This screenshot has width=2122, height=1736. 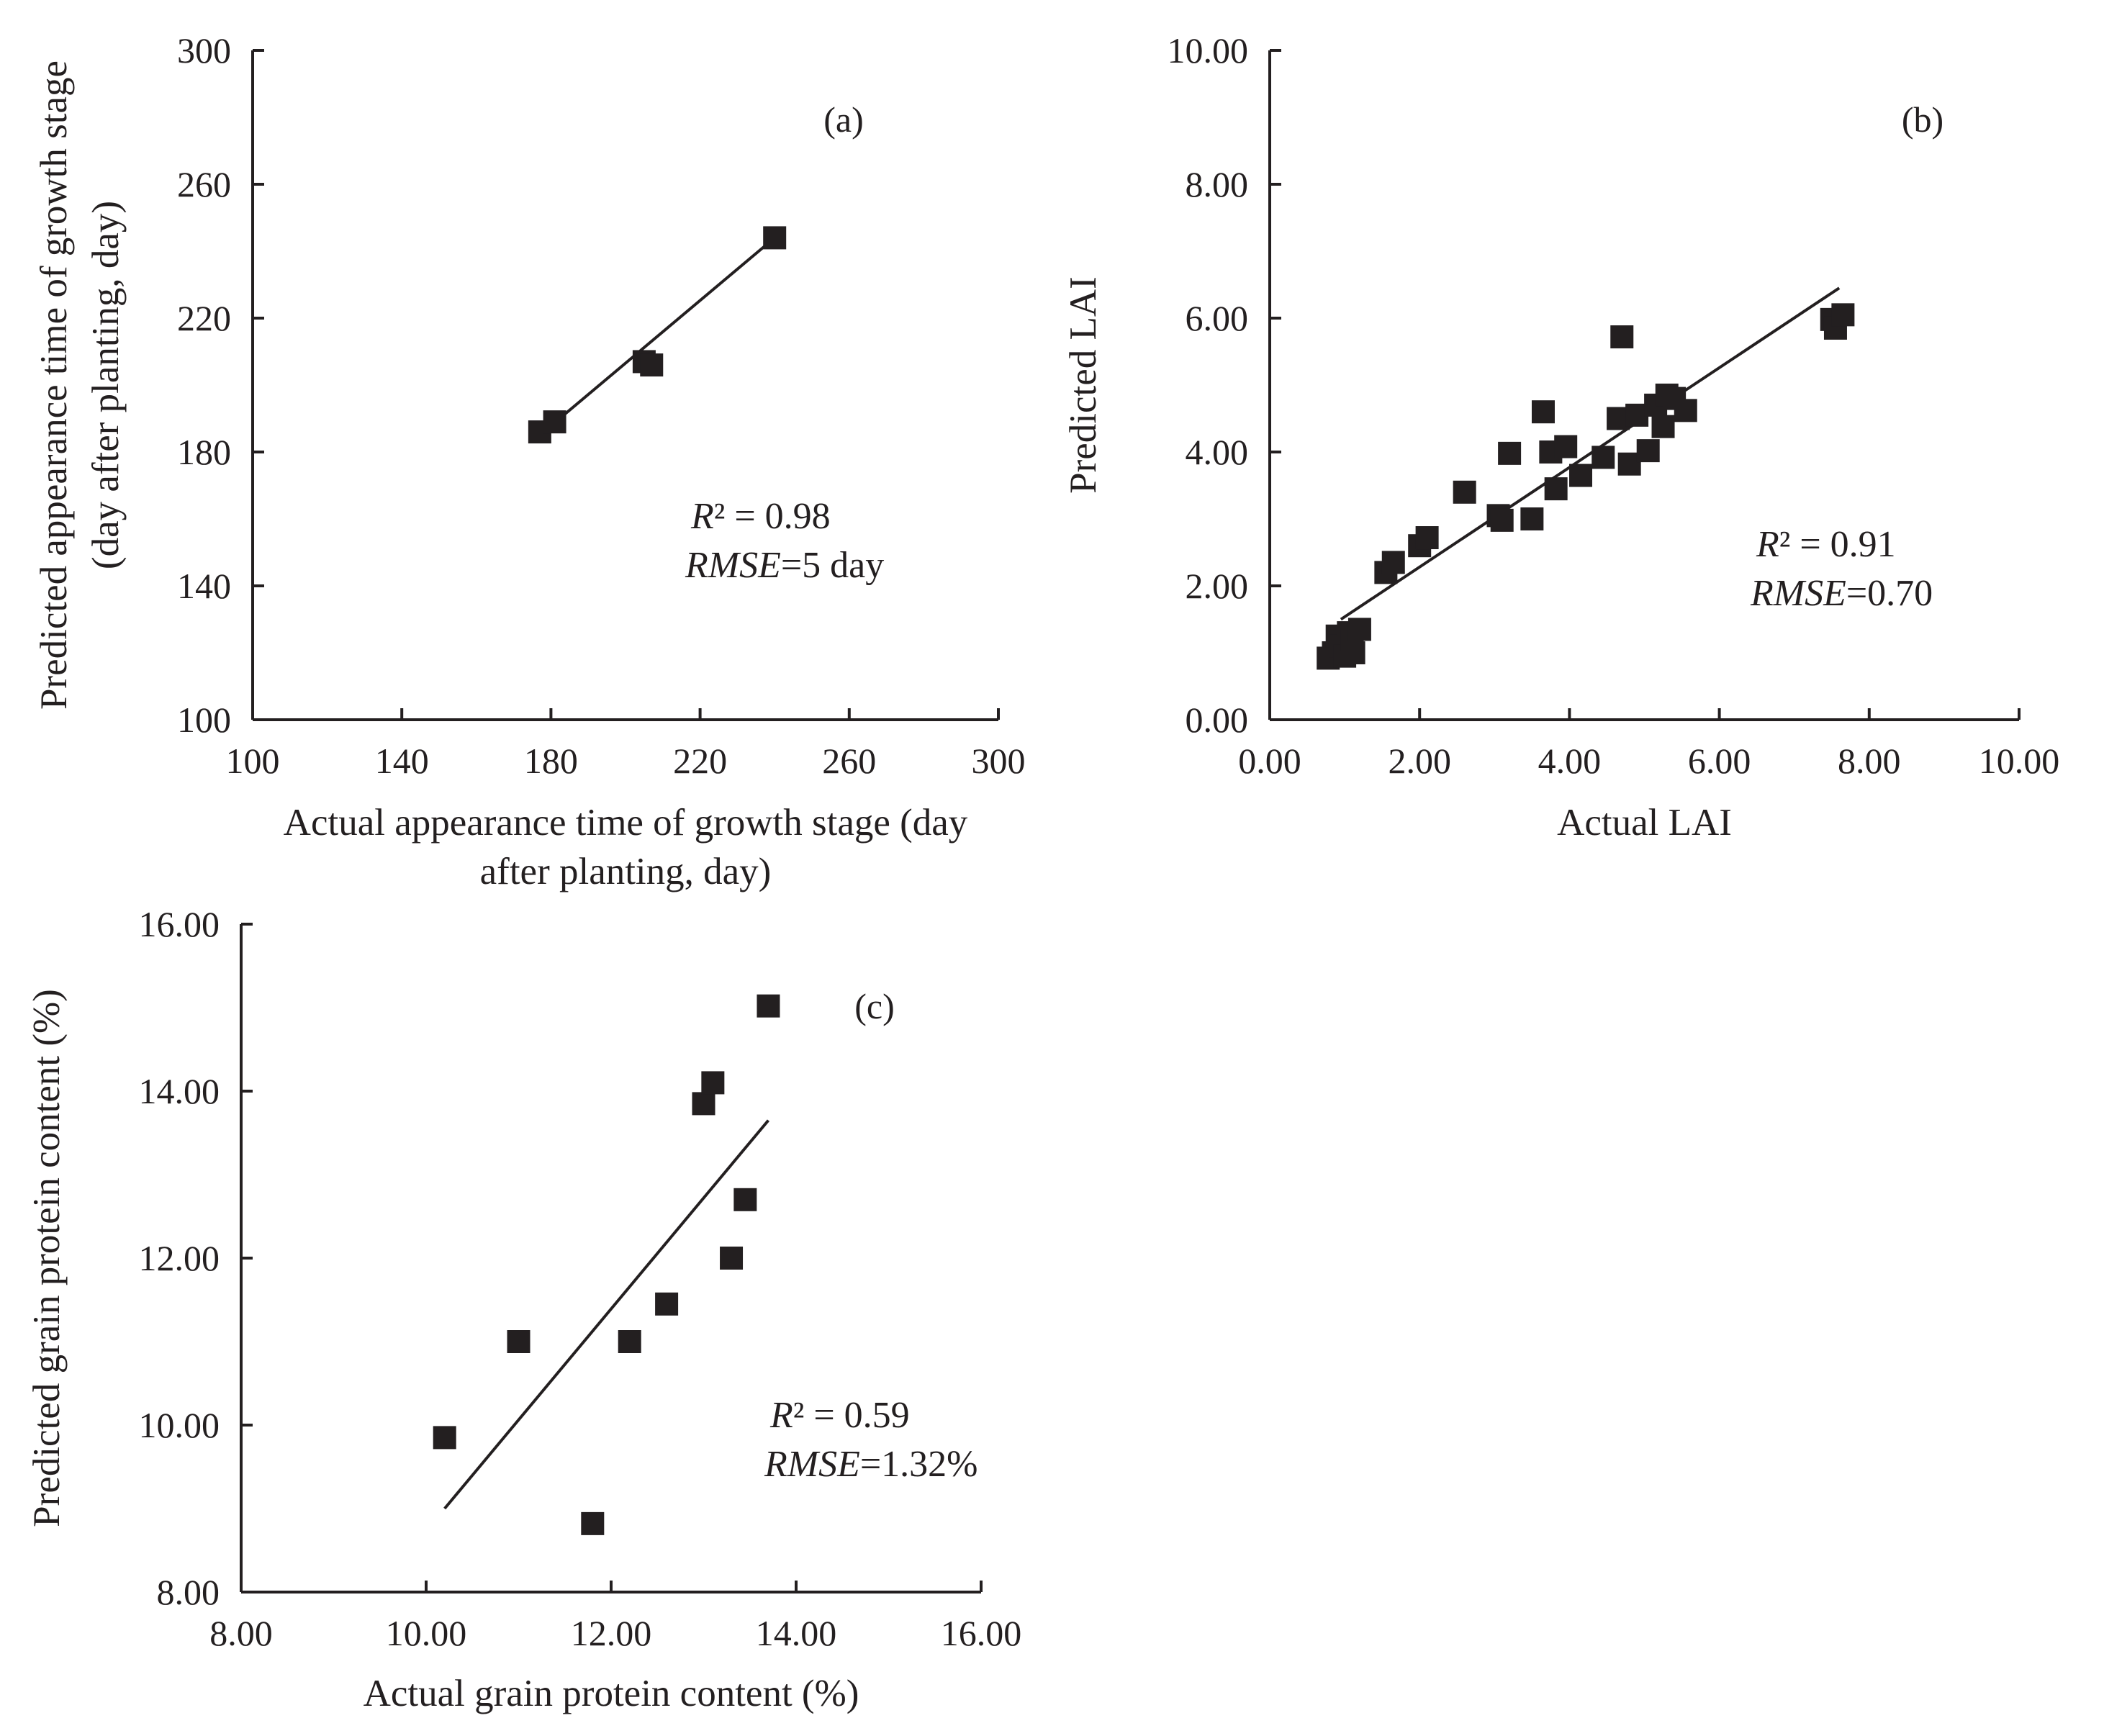 I want to click on panel-label: (c), so click(x=874, y=1006).